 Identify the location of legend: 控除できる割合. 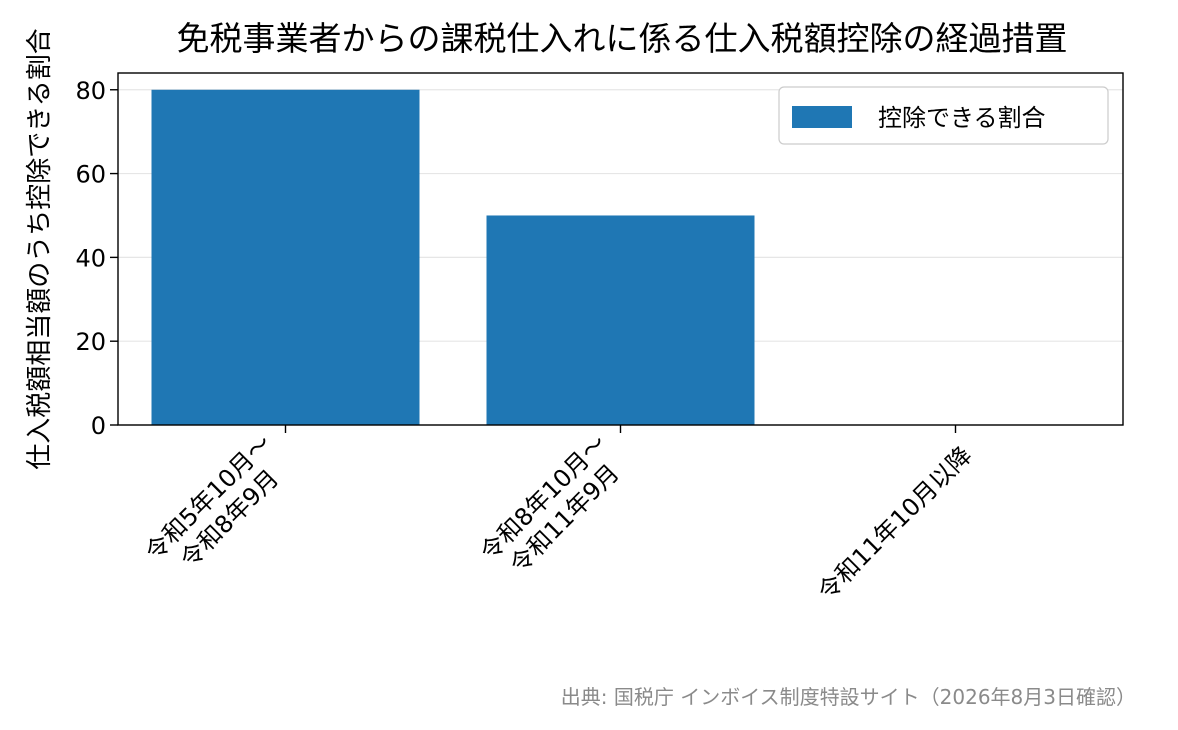
(943, 115).